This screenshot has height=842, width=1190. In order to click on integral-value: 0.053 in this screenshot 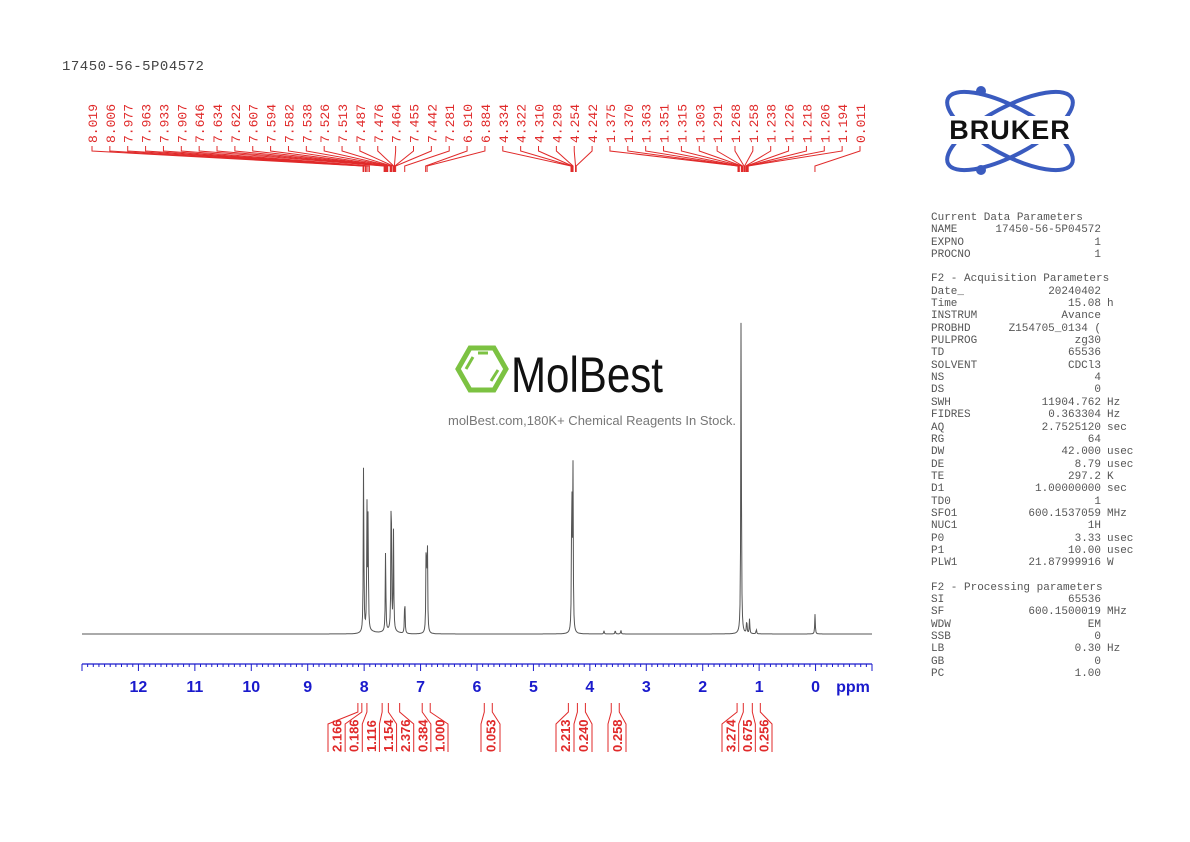, I will do `click(491, 735)`.